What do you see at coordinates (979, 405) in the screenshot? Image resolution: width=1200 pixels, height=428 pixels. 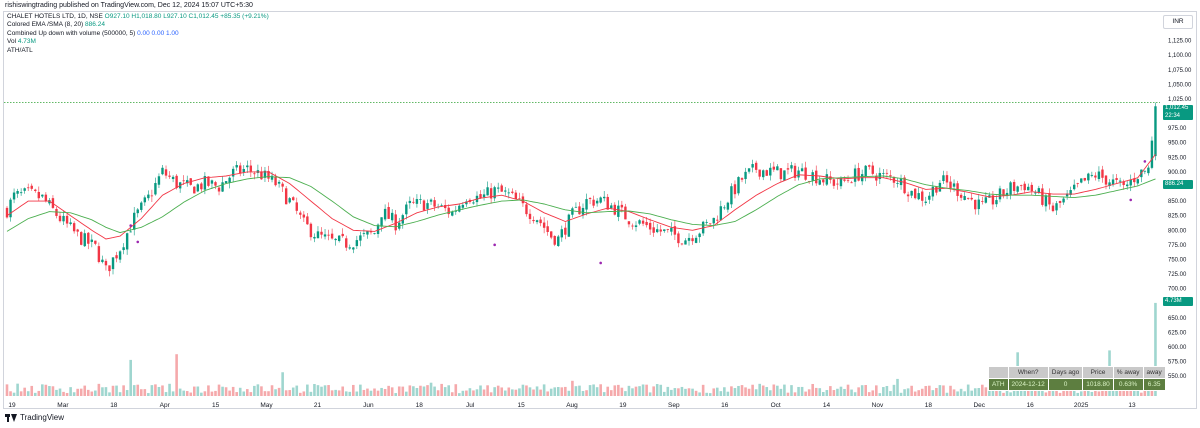 I see `time-tick-label: Dec` at bounding box center [979, 405].